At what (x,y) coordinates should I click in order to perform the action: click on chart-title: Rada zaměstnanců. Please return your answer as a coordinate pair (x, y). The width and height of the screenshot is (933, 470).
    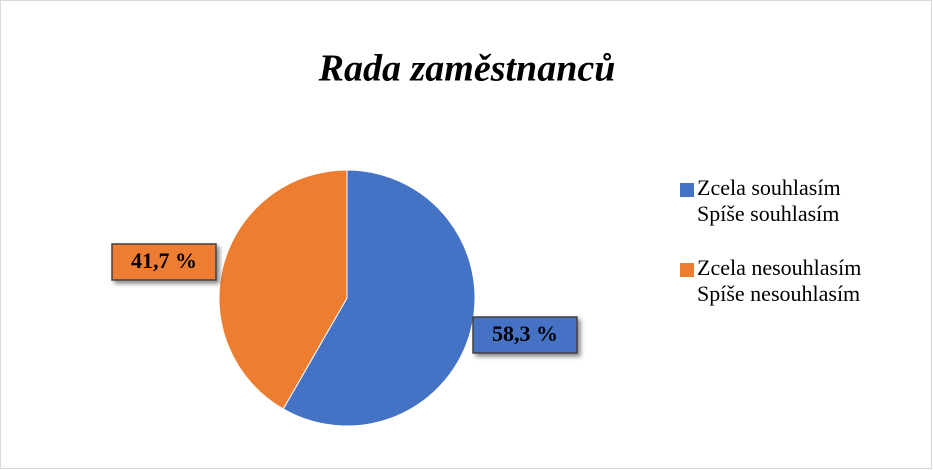
    Looking at the image, I should click on (467, 69).